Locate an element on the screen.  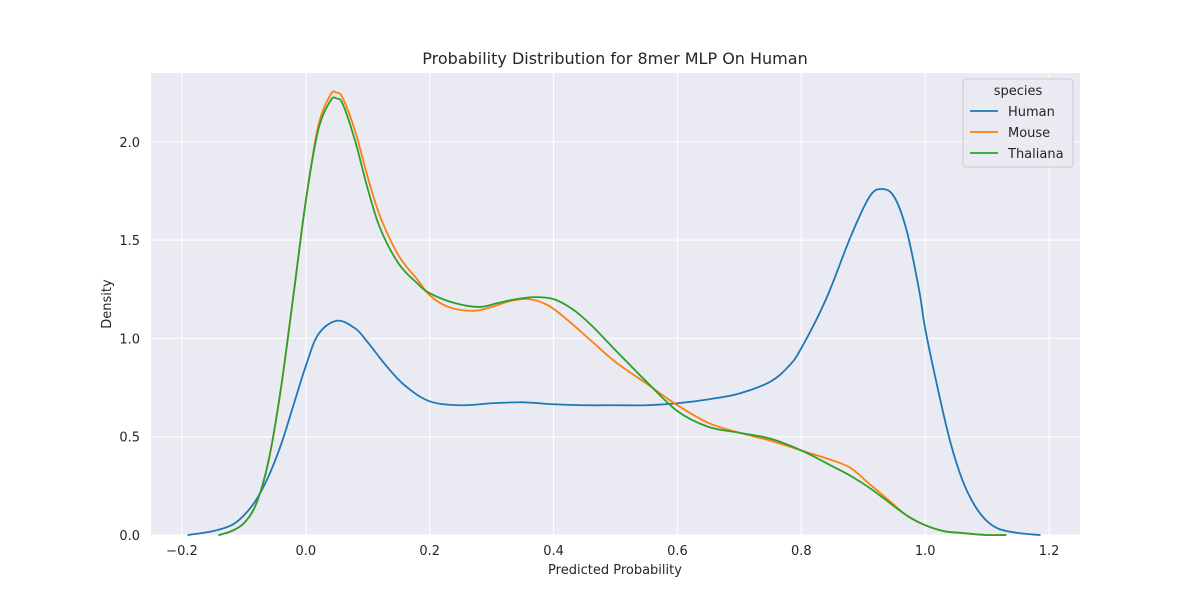
x-tick-label: 0.8 is located at coordinates (801, 551).